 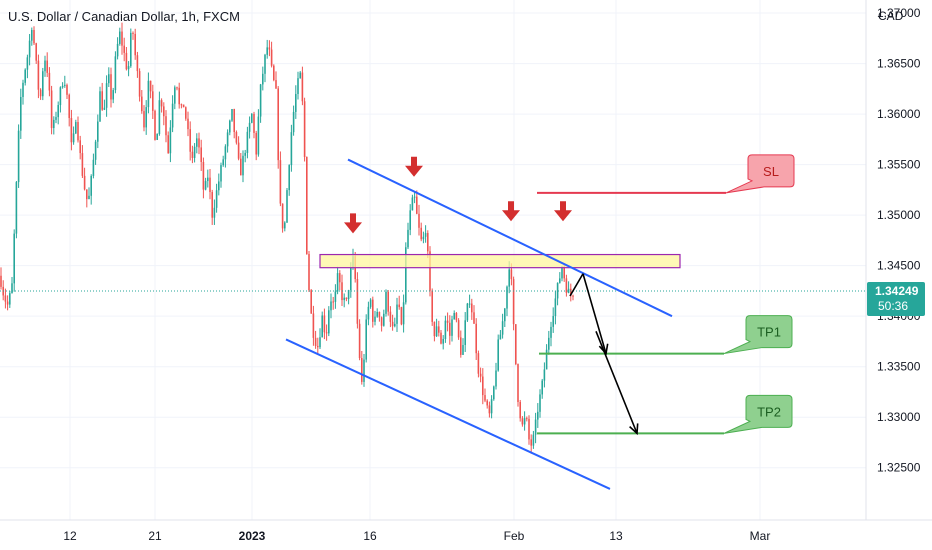 I want to click on x-tick-label: Feb, so click(x=514, y=536).